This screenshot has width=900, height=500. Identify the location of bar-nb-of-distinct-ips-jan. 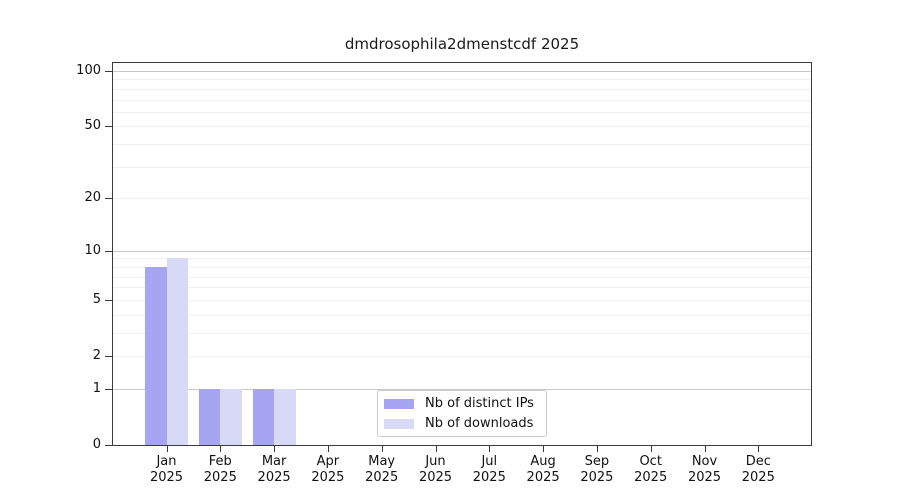
(156, 355).